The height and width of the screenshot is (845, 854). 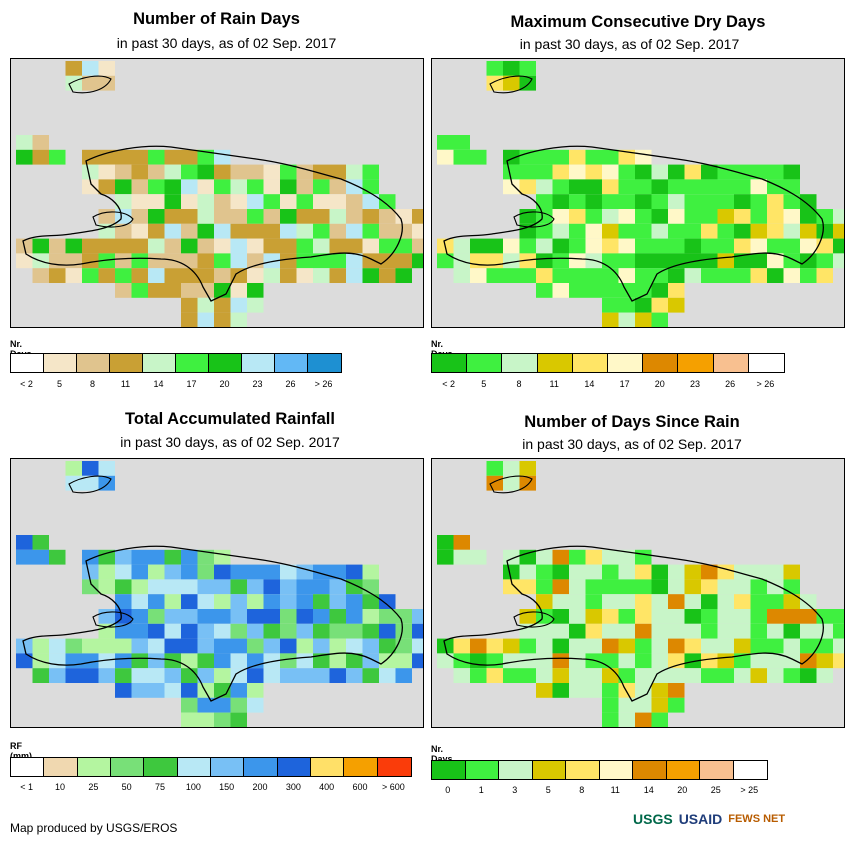 I want to click on legend-tick-label: > 26, so click(x=323, y=384).